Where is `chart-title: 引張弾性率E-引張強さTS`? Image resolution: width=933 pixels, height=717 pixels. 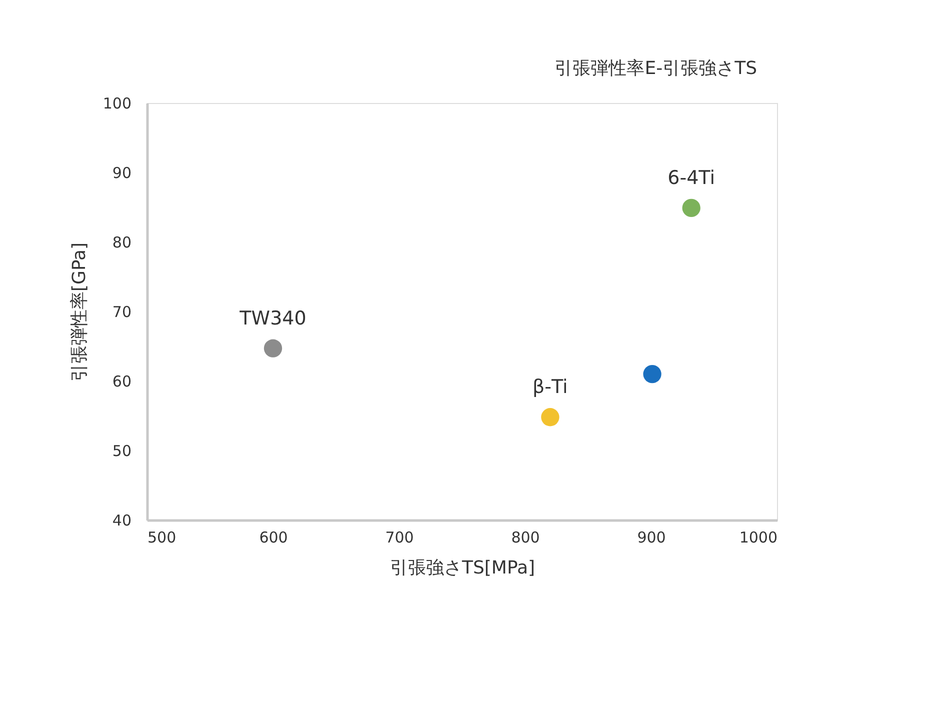
chart-title: 引張弾性率E-引張強さTS is located at coordinates (655, 68).